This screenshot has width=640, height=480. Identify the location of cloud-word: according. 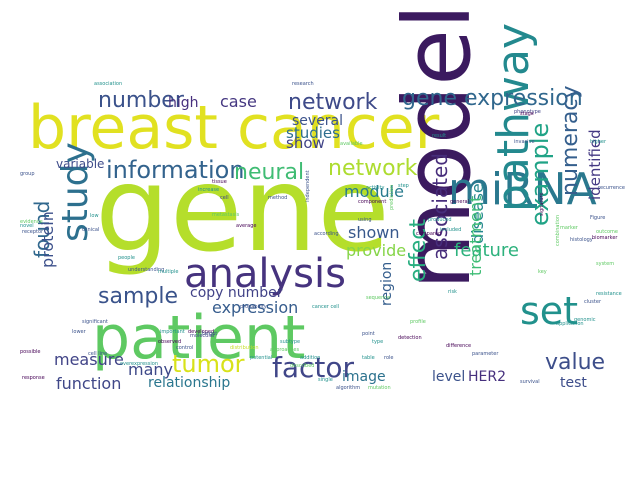
(326, 234).